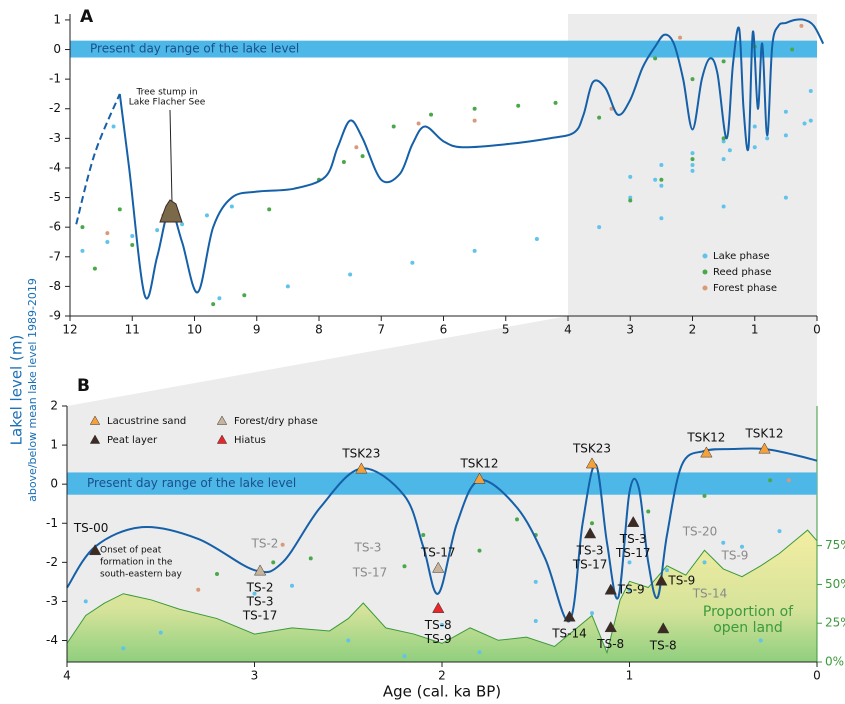 This screenshot has height=704, width=845. I want to click on legend-label: Hiatus, so click(250, 440).